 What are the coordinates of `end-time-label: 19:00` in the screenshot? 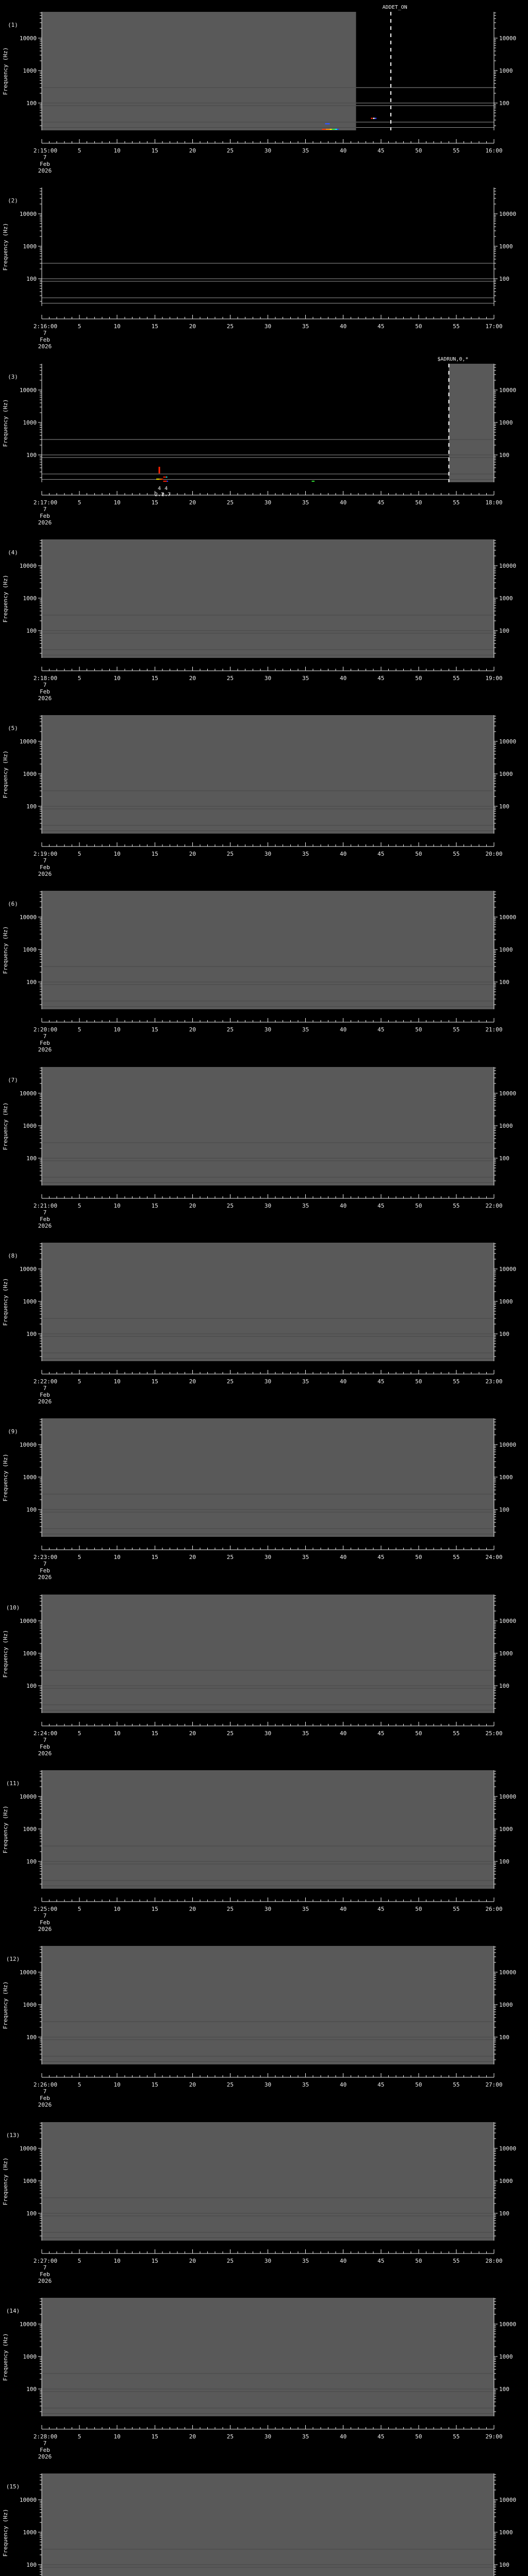 It's located at (493, 678).